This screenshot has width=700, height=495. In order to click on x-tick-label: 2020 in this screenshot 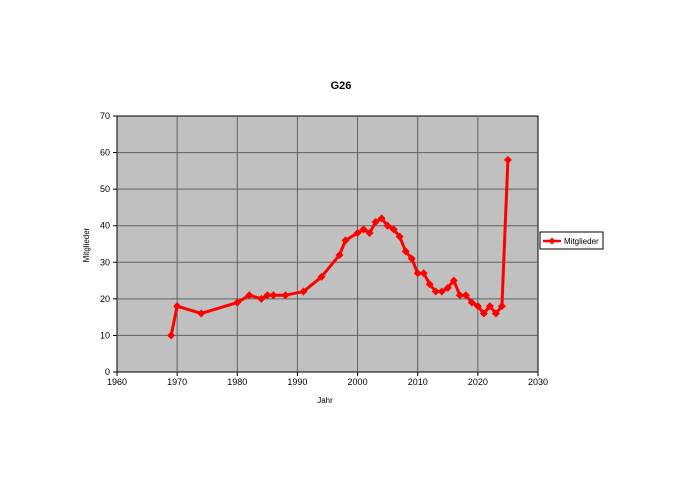, I will do `click(478, 382)`.